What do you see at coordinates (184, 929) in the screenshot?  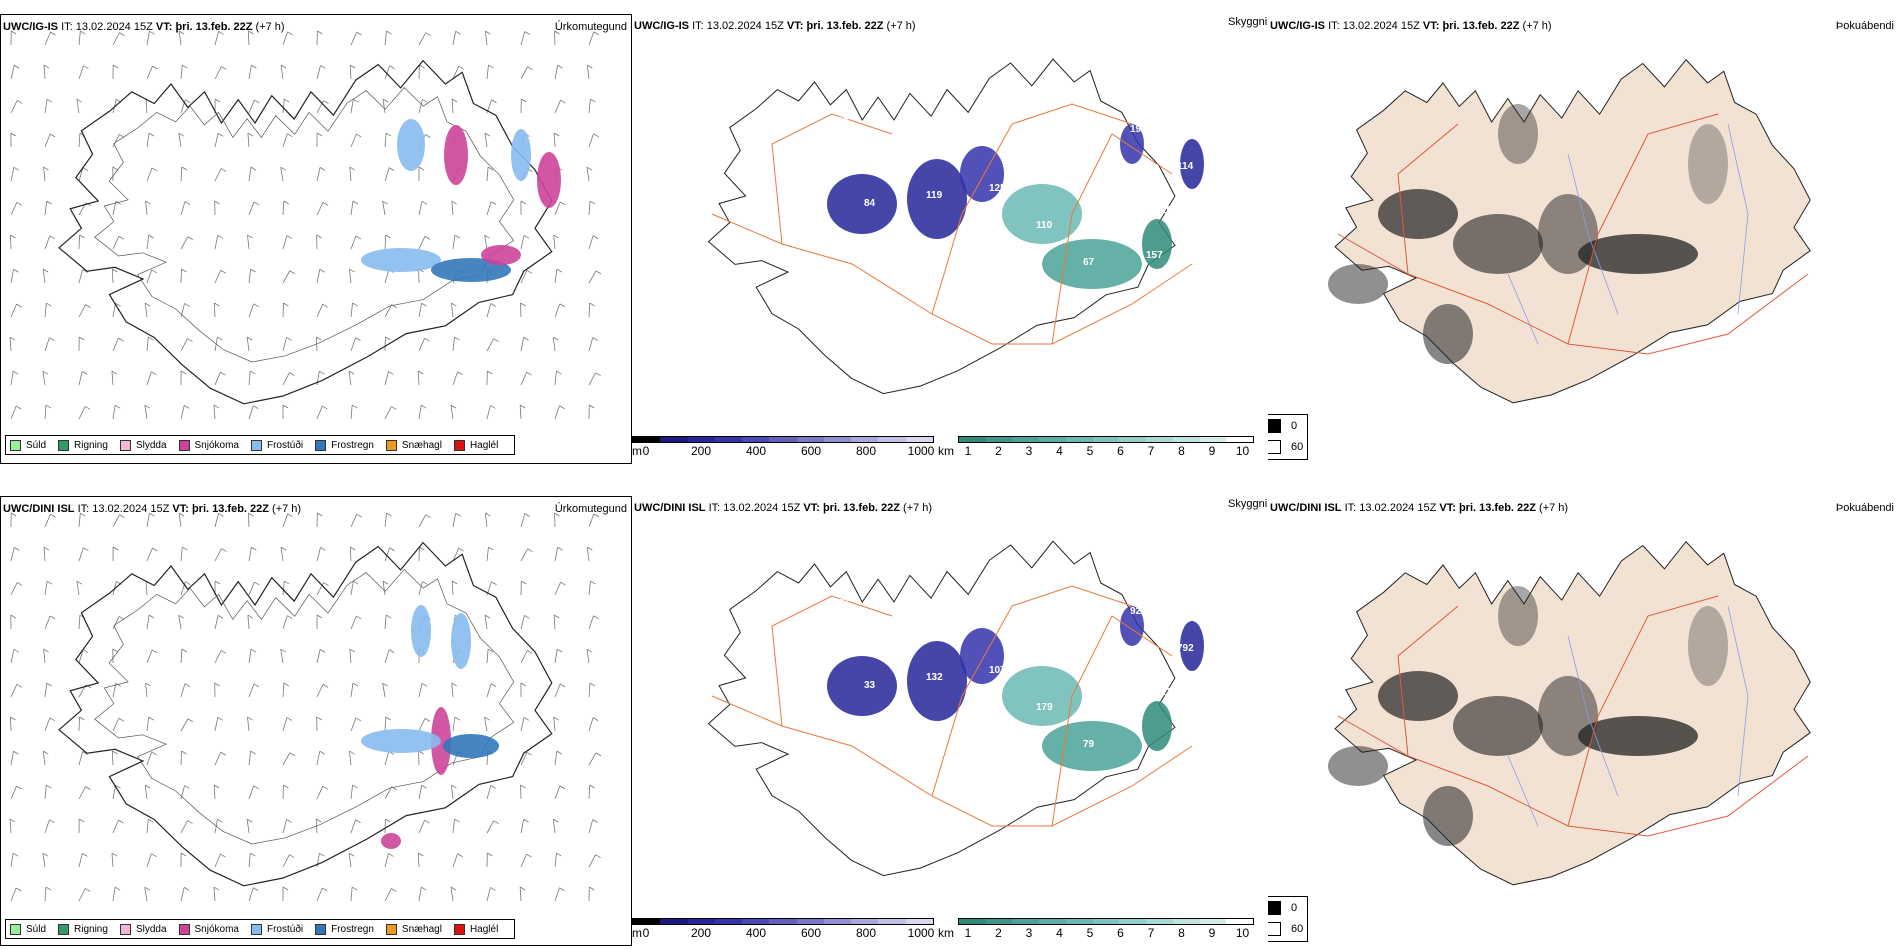 I see `legend-swatch` at bounding box center [184, 929].